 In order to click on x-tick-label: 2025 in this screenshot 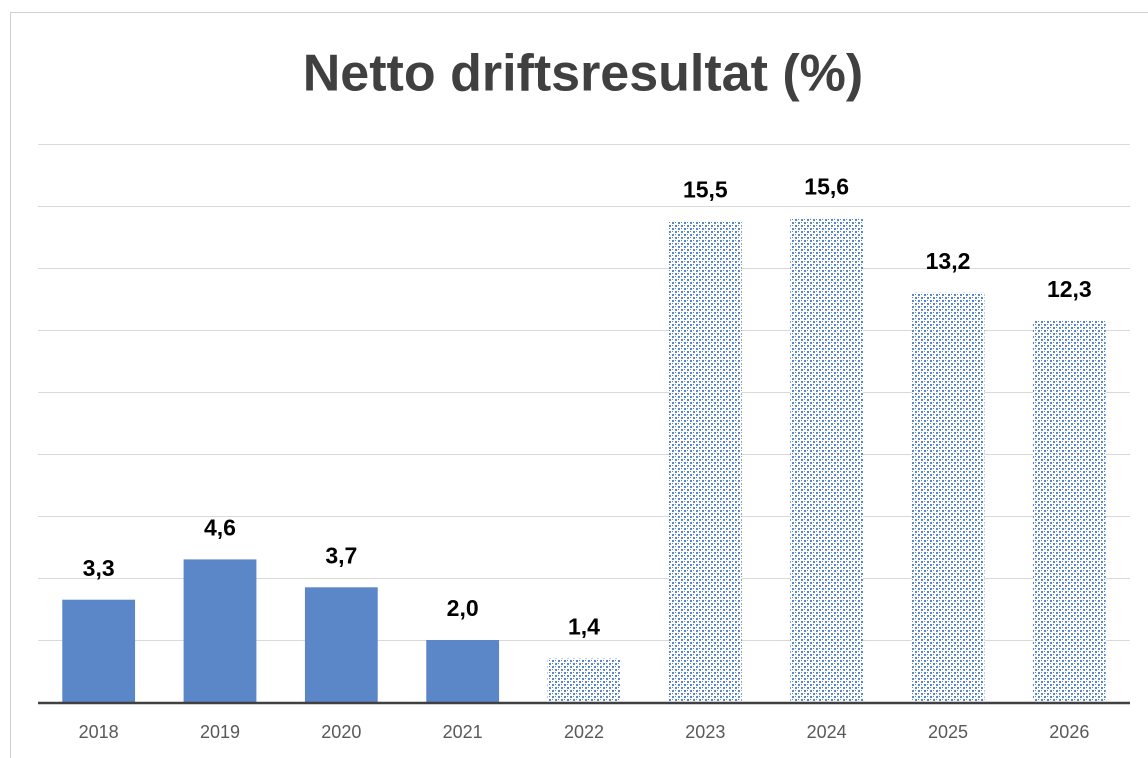, I will do `click(948, 732)`.